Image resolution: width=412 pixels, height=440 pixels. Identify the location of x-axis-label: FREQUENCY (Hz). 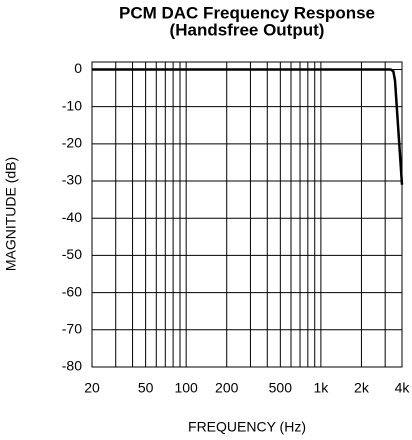
(247, 427).